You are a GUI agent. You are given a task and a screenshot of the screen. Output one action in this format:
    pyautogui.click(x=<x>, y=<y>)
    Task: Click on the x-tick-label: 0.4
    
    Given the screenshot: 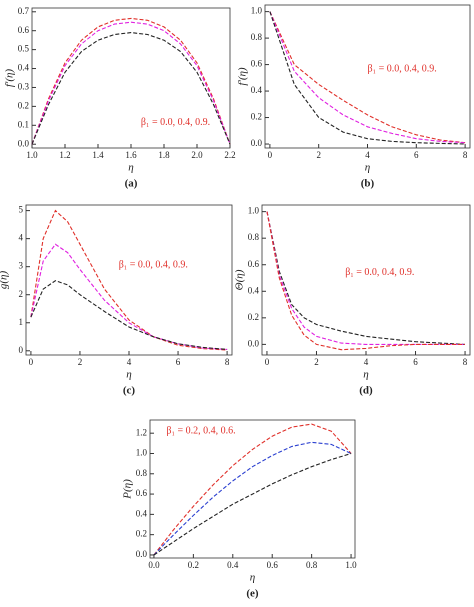 What is the action you would take?
    pyautogui.click(x=233, y=565)
    